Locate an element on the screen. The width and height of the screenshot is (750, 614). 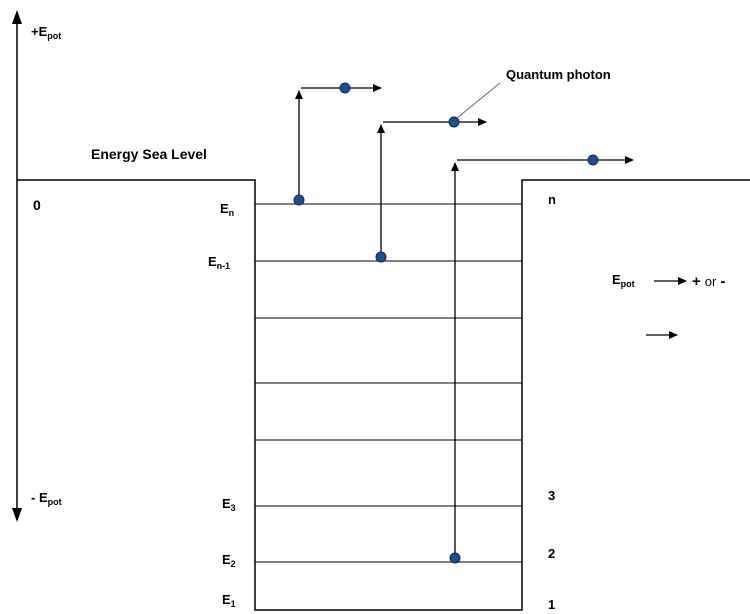
level-label-e2: E2 is located at coordinates (229, 560).